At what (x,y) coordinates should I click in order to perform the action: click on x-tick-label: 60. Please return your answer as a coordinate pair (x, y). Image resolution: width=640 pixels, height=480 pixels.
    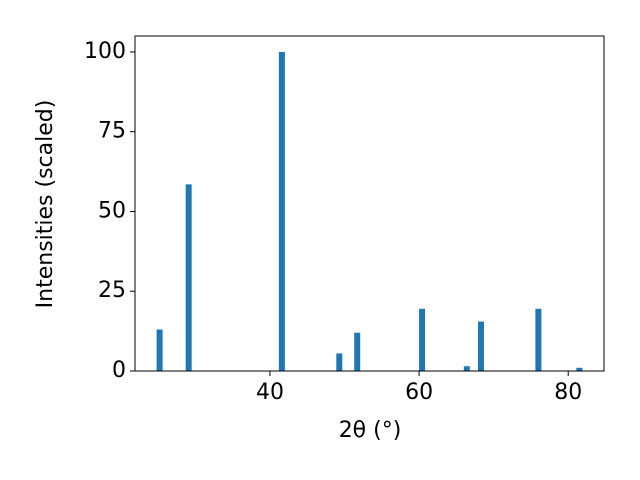
    Looking at the image, I should click on (419, 392).